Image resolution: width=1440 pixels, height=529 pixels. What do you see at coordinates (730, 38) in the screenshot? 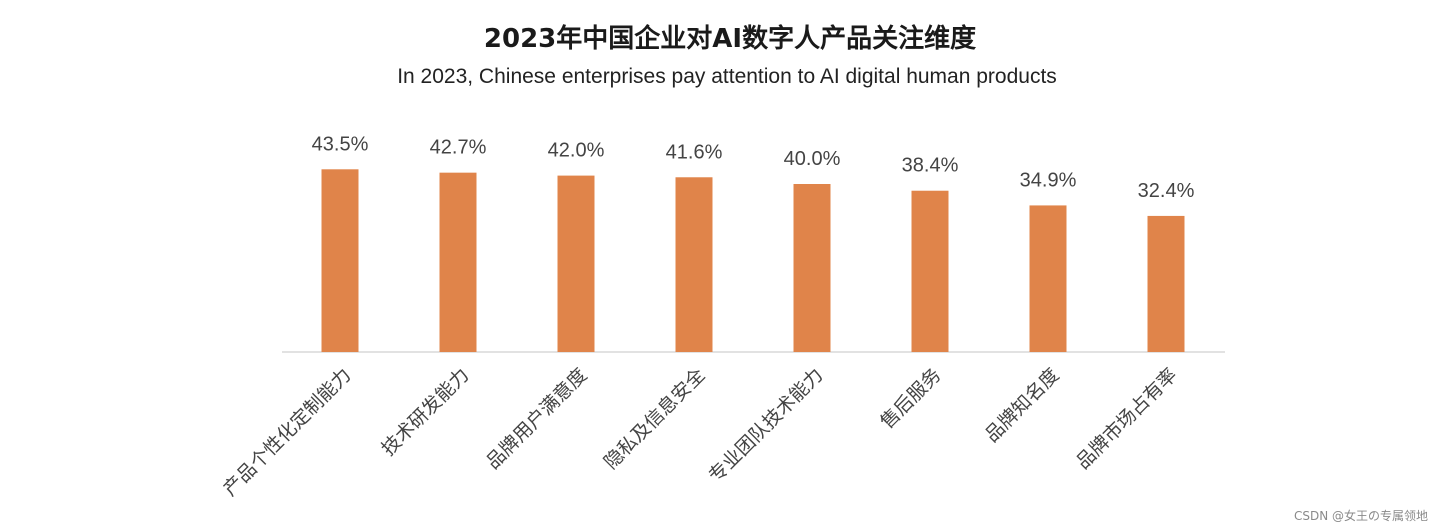
I see `chart-title: 2023年中国企业对AI数字人产品关注维度` at bounding box center [730, 38].